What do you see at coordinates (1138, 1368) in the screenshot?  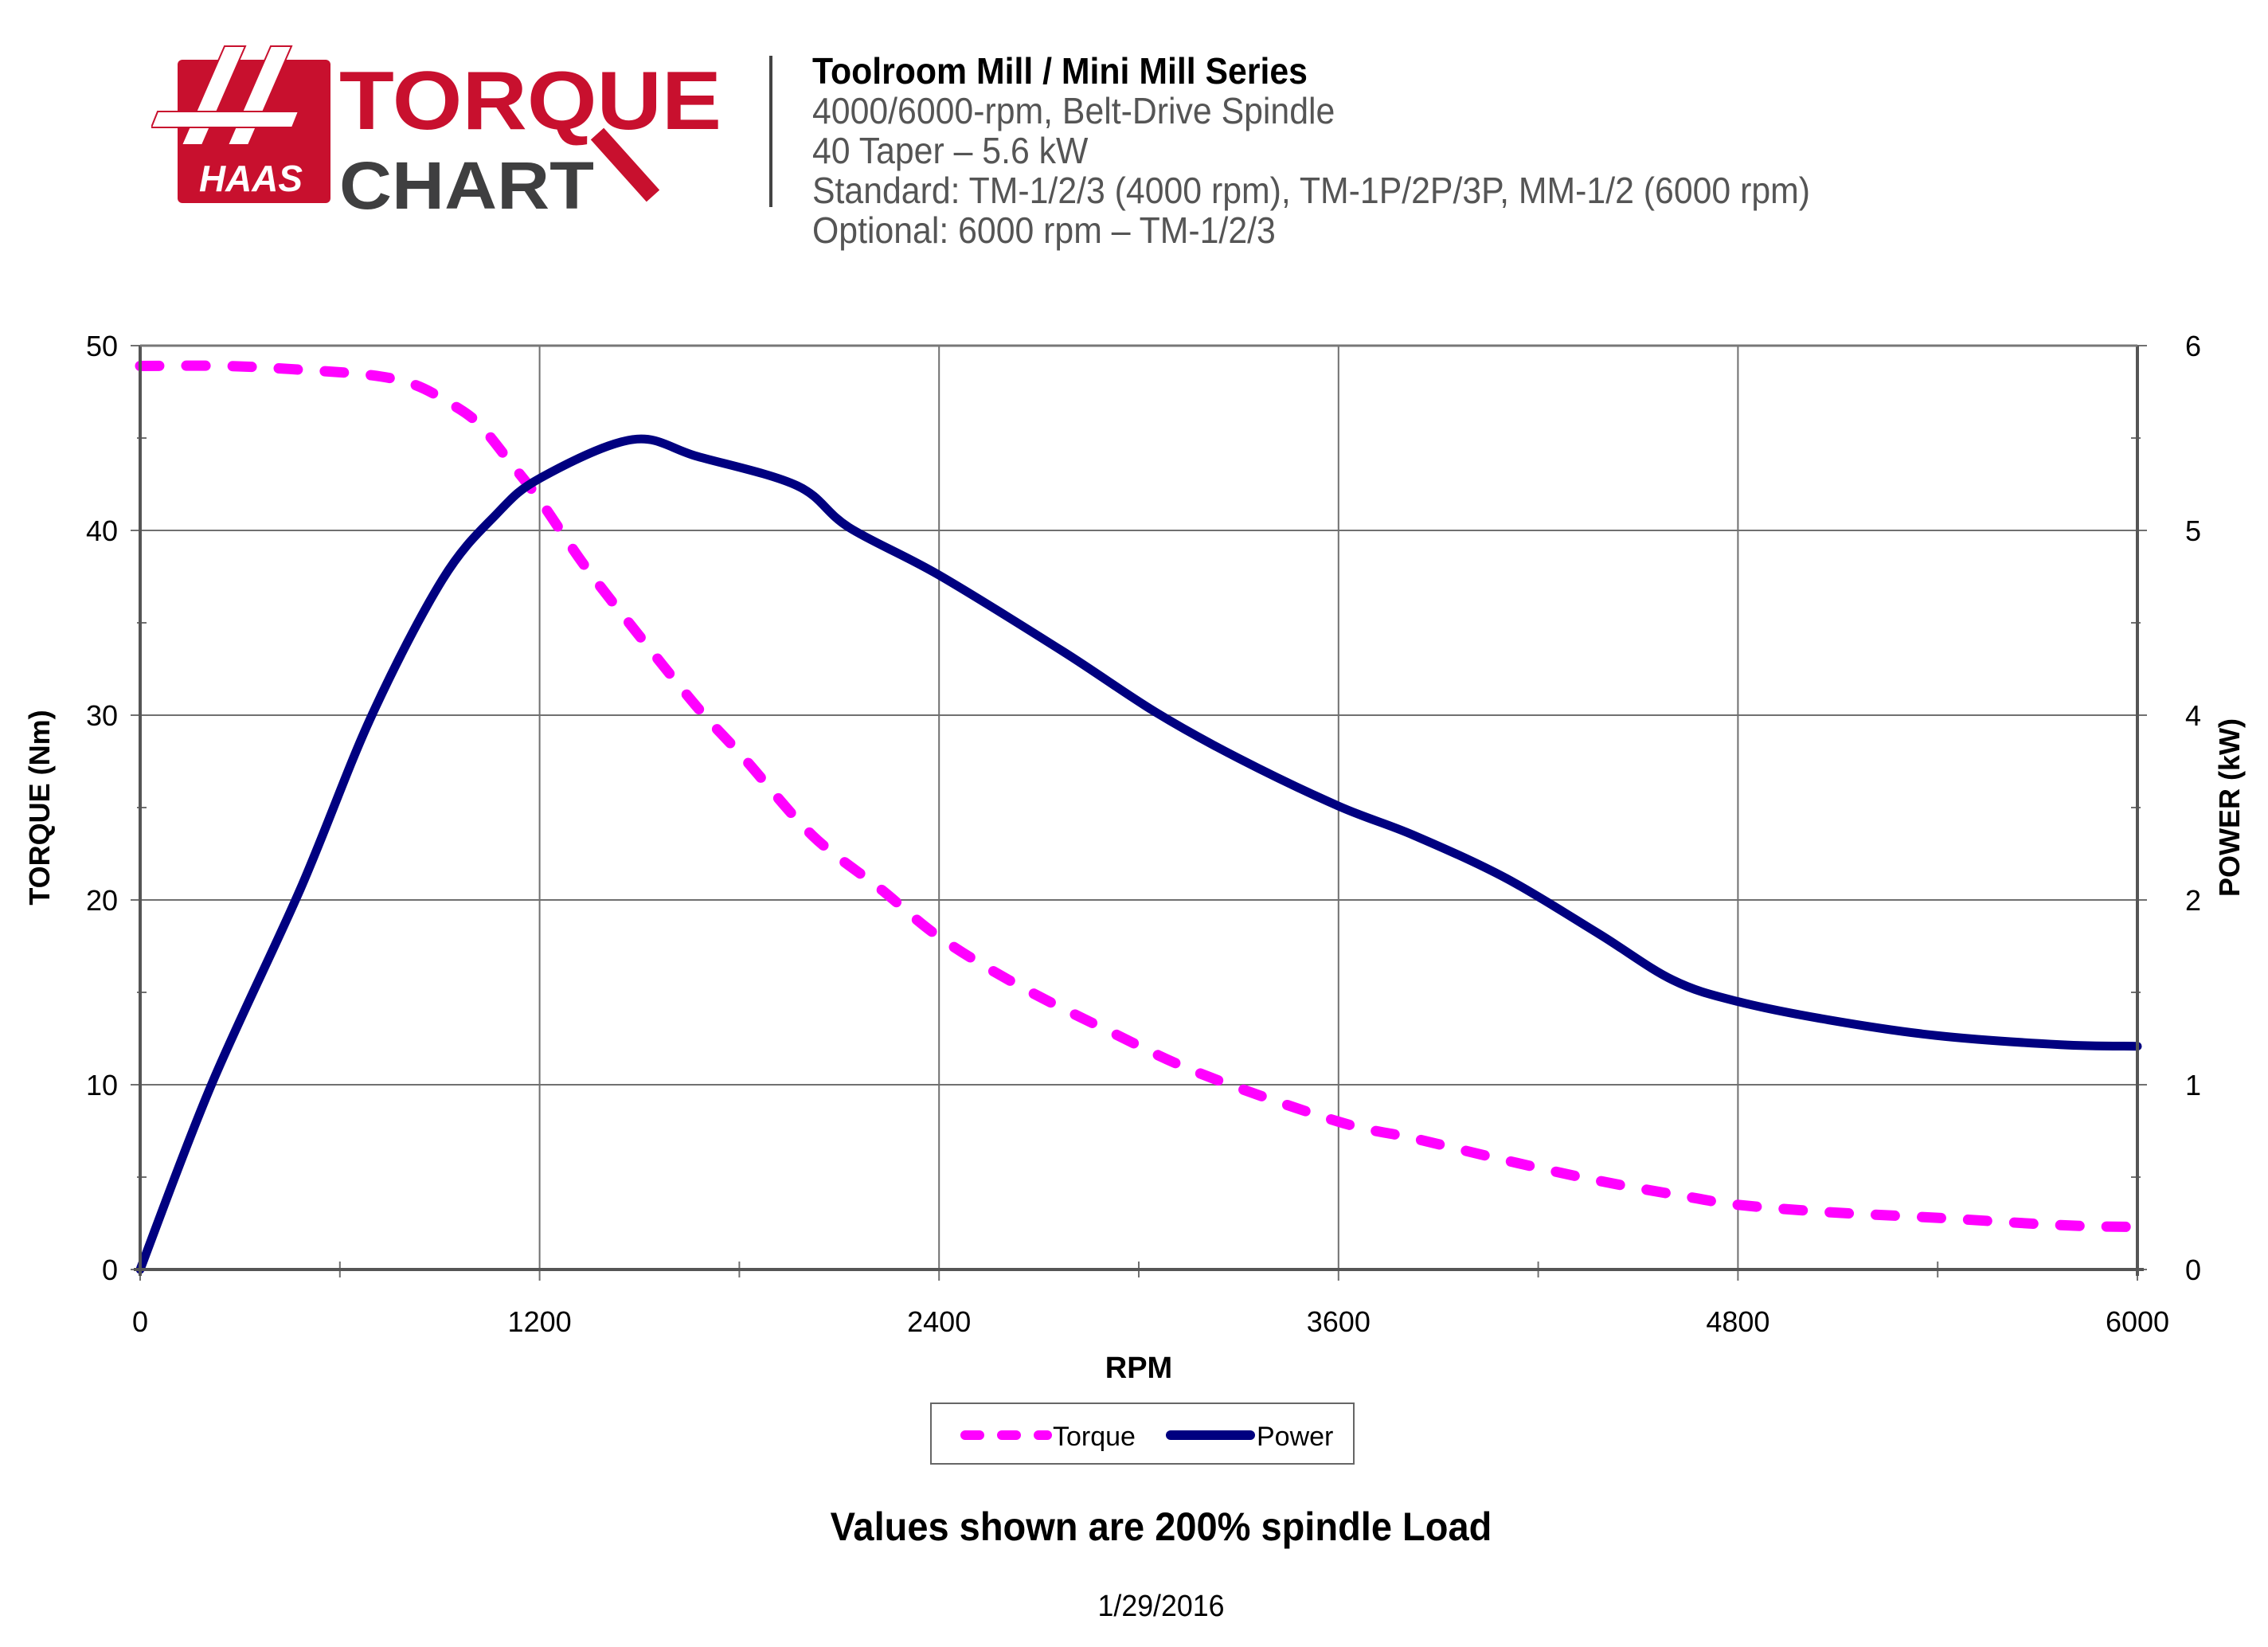 I see `x-axis-title: RPM` at bounding box center [1138, 1368].